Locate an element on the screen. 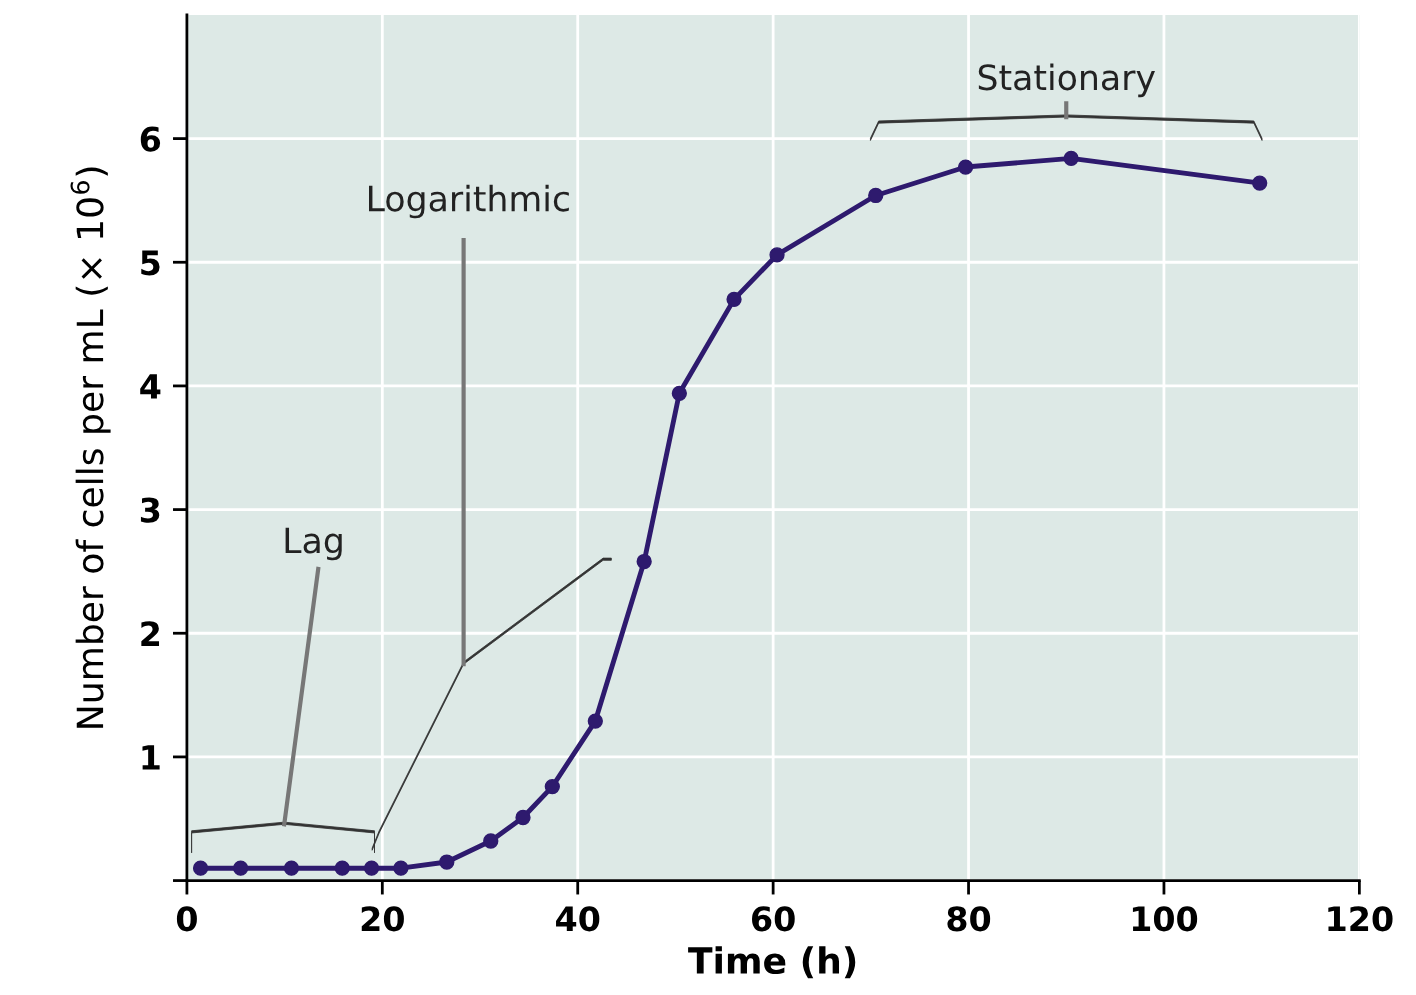  x-tick-label: 80 is located at coordinates (969, 919).